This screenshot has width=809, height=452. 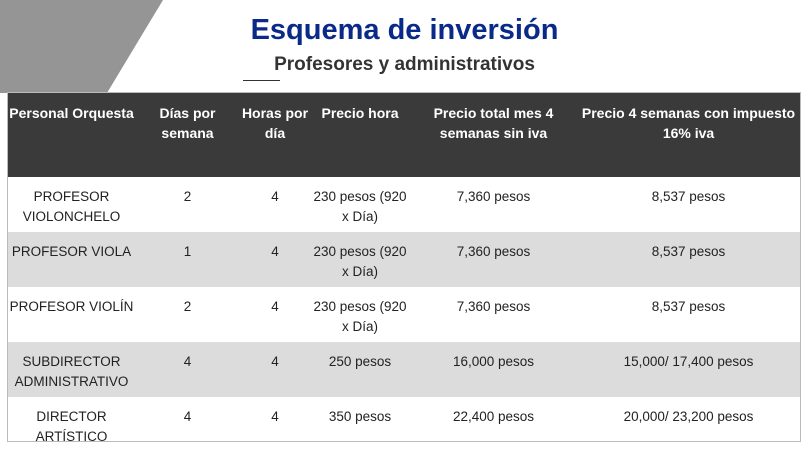 What do you see at coordinates (688, 369) in the screenshot?
I see `table-cell: 15,000/ 17,400 pesos` at bounding box center [688, 369].